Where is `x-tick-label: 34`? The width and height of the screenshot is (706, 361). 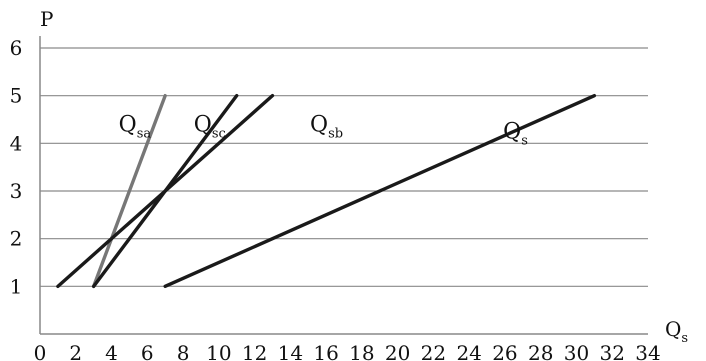 x-tick-label: 34 is located at coordinates (647, 351).